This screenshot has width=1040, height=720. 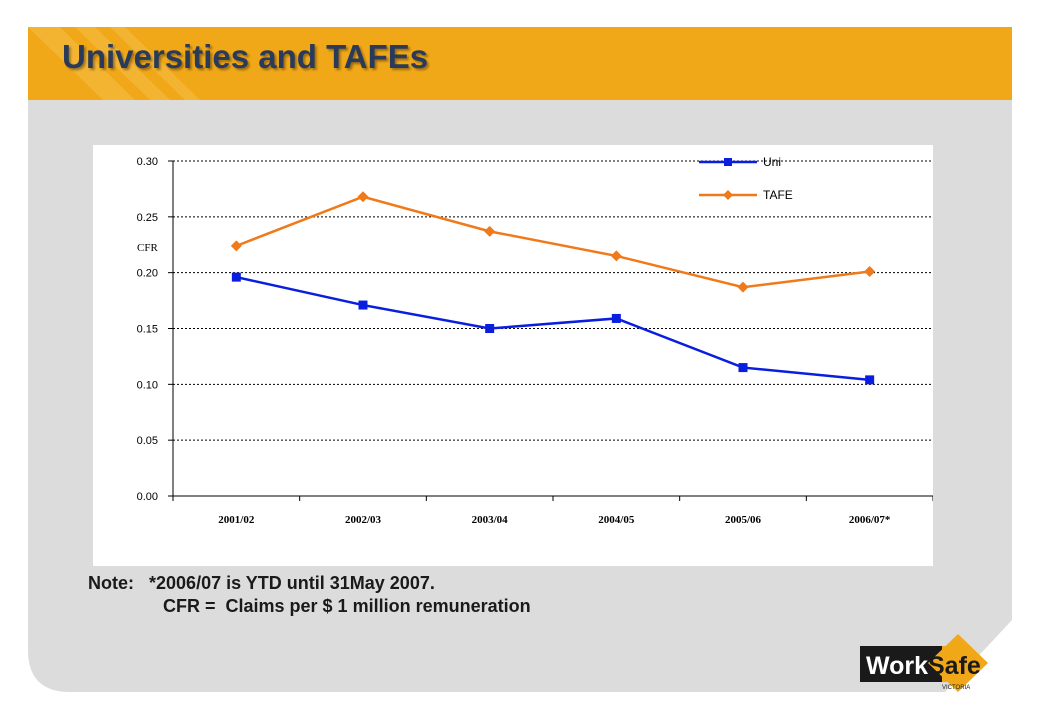 I want to click on y-tick-label: 0.05, so click(x=147, y=441).